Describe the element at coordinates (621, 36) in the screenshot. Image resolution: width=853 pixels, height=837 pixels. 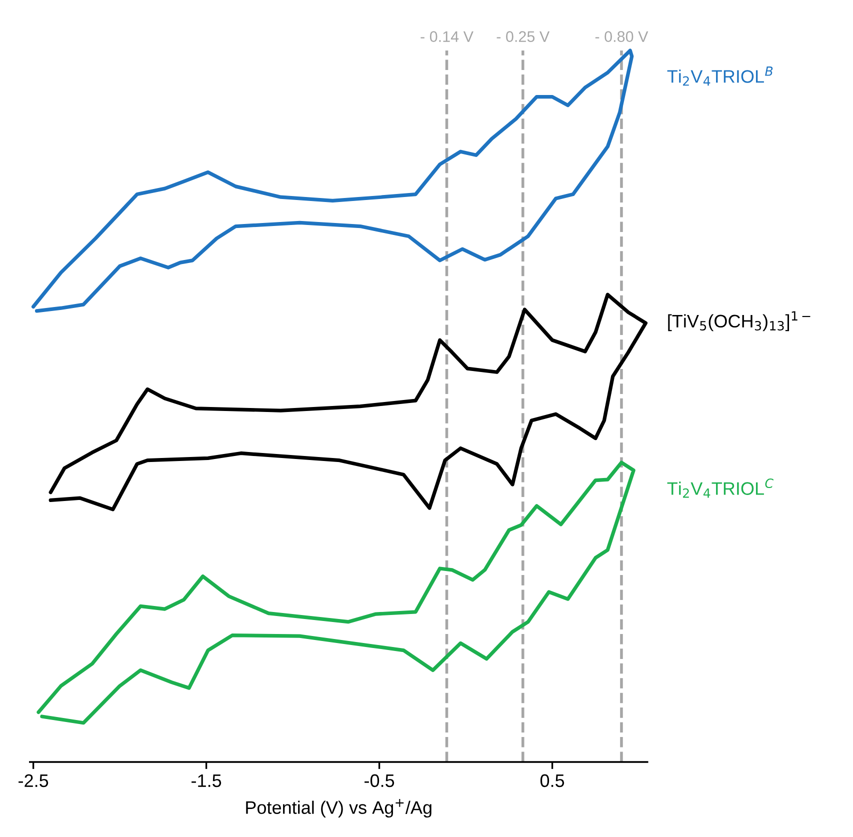
I see `ref-line-label: - 0.80 V` at that location.